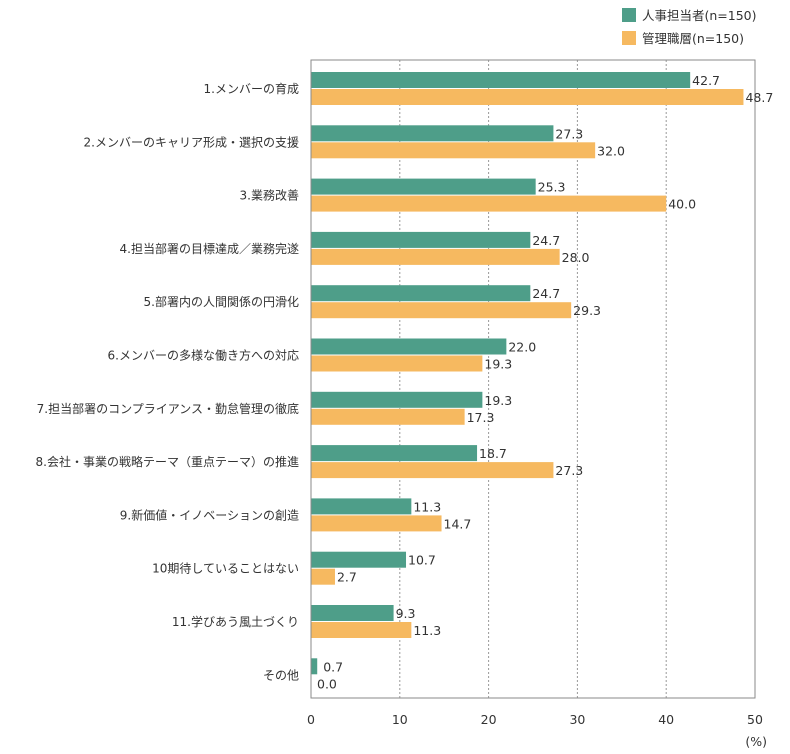 The width and height of the screenshot is (790, 754). I want to click on value-label: 9.3, so click(406, 613).